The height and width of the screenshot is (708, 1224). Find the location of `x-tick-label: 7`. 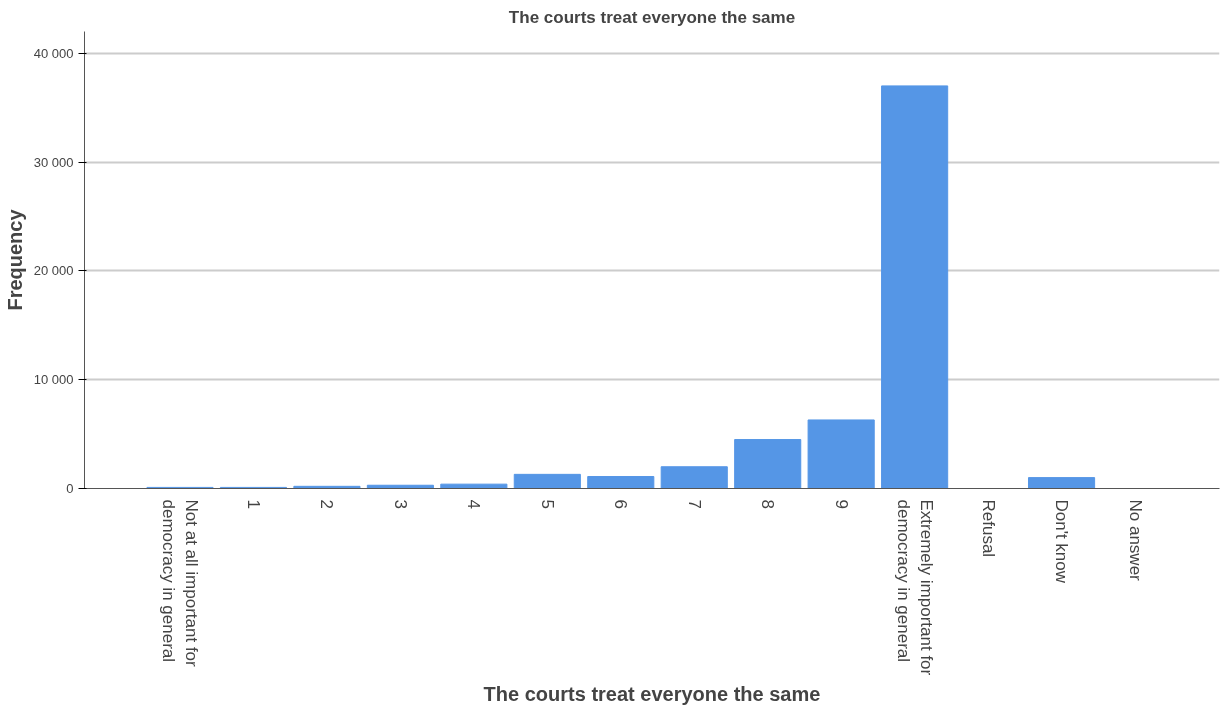

x-tick-label: 7 is located at coordinates (694, 504).